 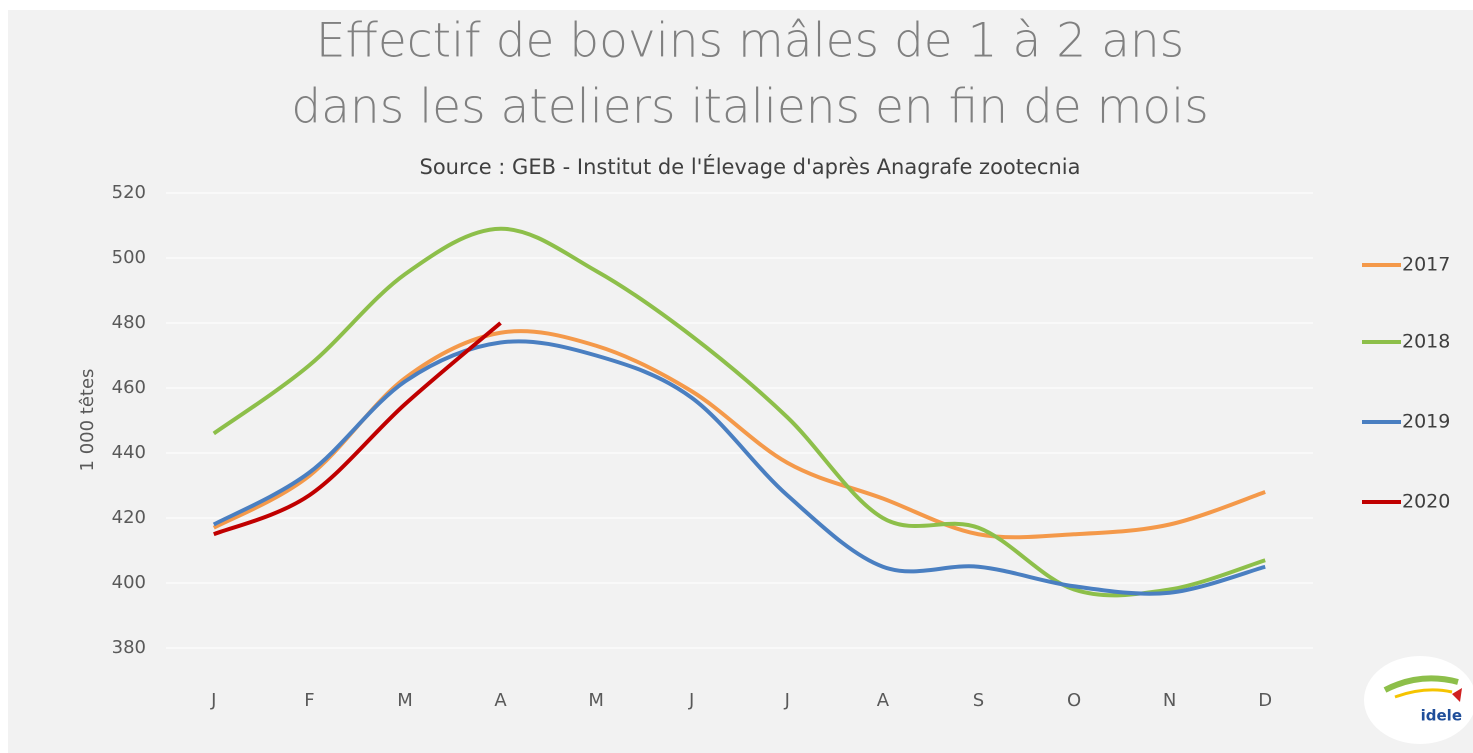 I want to click on logo-flag, so click(x=1457, y=695).